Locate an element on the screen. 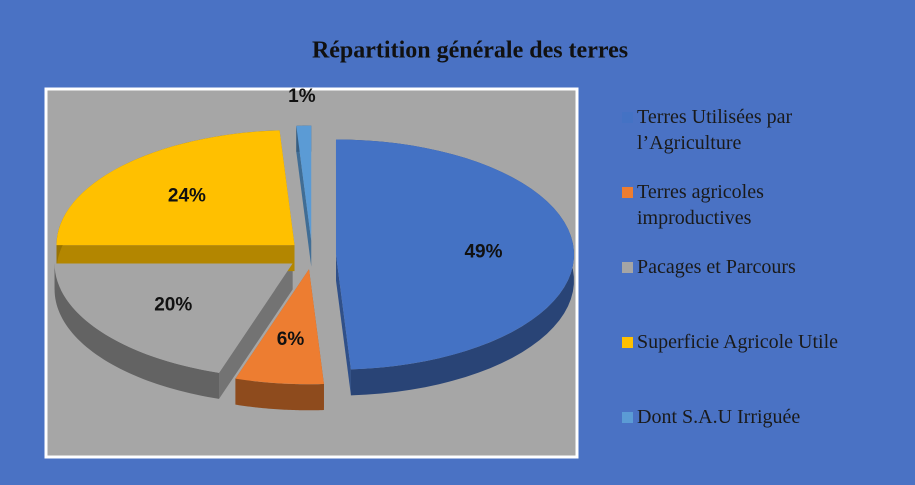 This screenshot has width=915, height=485. data-label: 6% is located at coordinates (291, 339).